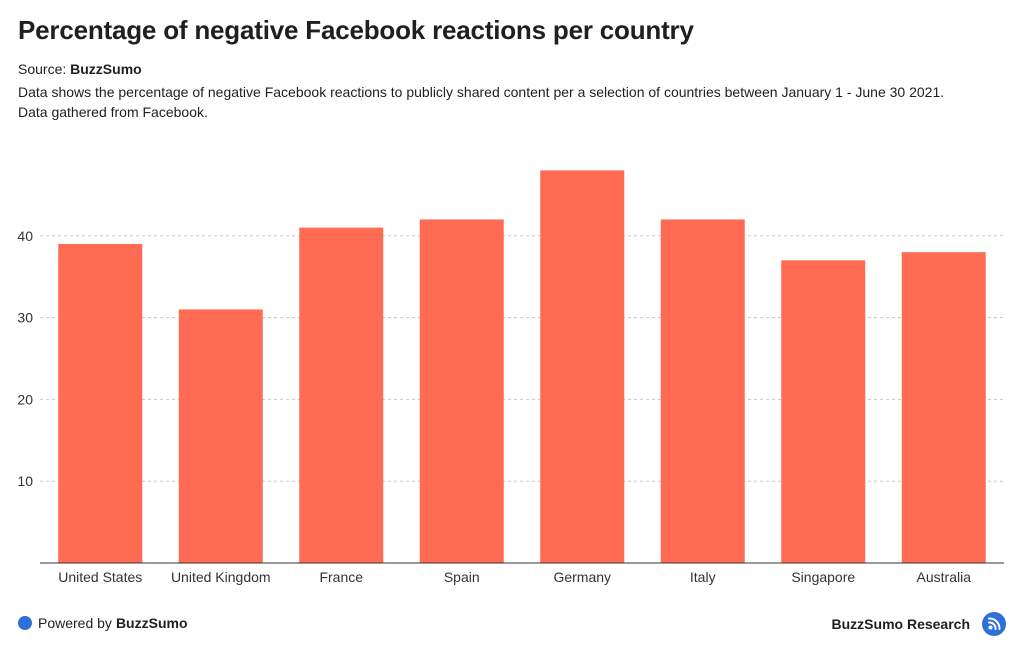  What do you see at coordinates (25, 358) in the screenshot?
I see `y-axis-ticks: 10 20 30 40` at bounding box center [25, 358].